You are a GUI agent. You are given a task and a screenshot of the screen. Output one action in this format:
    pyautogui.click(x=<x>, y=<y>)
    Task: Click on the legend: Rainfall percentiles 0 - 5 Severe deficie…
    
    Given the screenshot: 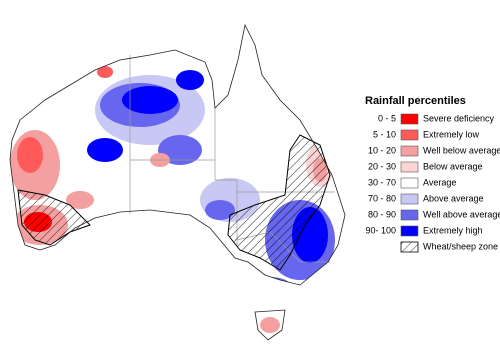 What is the action you would take?
    pyautogui.click(x=432, y=174)
    